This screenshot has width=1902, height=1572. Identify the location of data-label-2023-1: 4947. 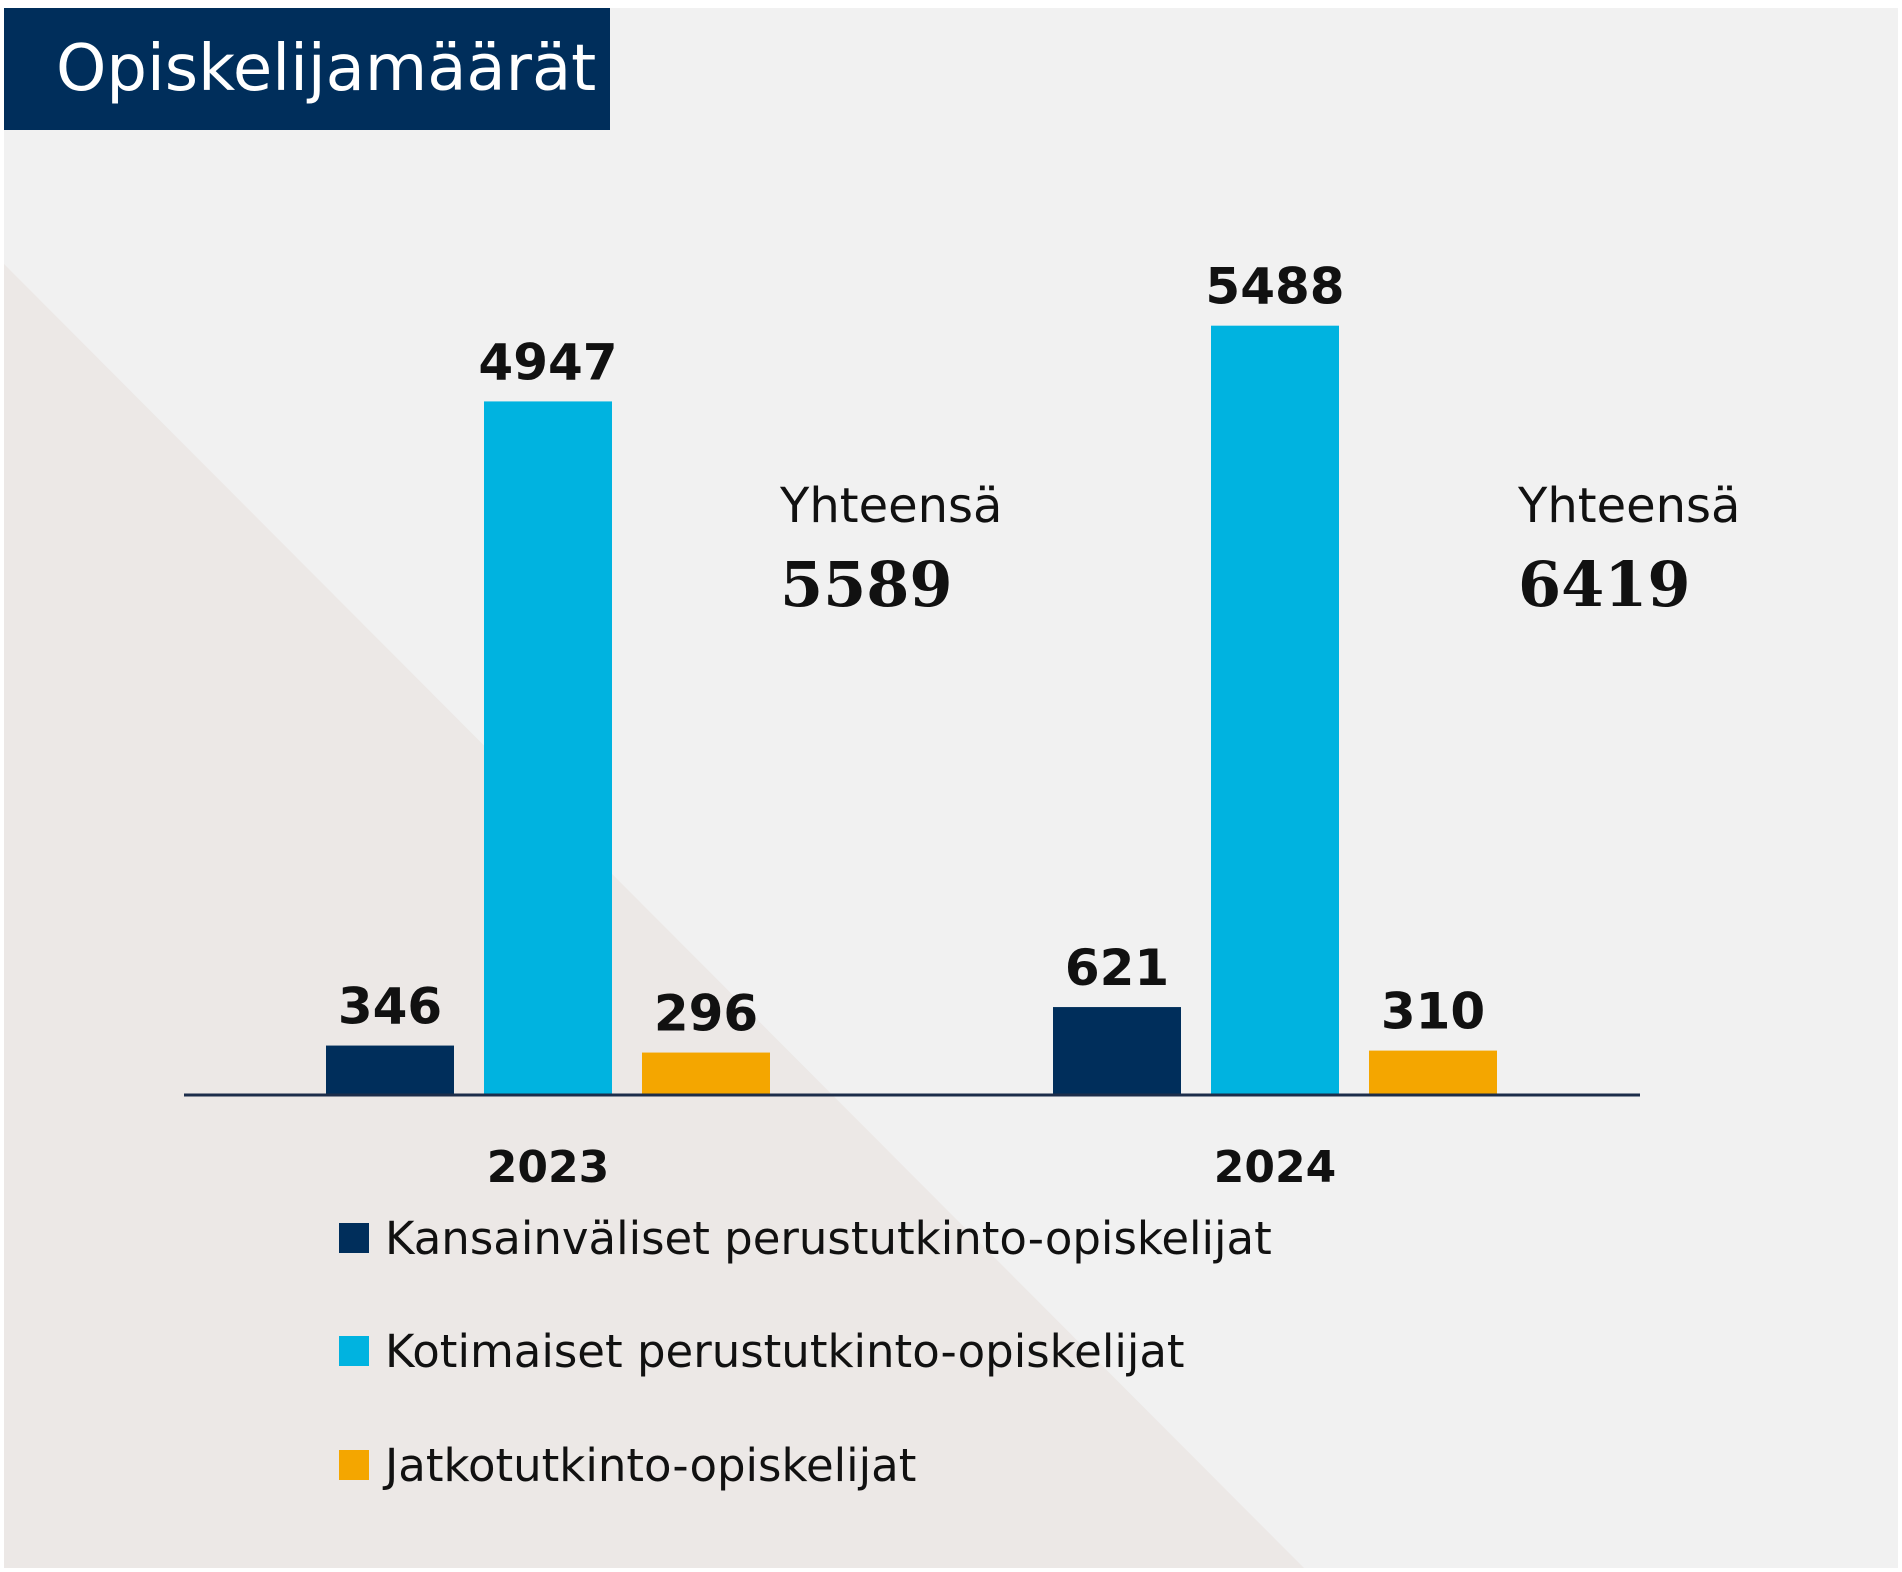
(547, 362).